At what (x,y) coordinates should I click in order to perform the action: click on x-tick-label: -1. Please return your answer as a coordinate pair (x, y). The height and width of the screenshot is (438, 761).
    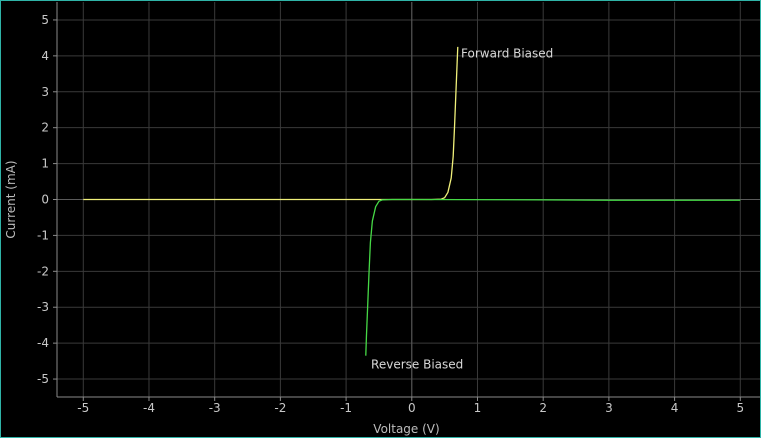
    Looking at the image, I should click on (346, 408).